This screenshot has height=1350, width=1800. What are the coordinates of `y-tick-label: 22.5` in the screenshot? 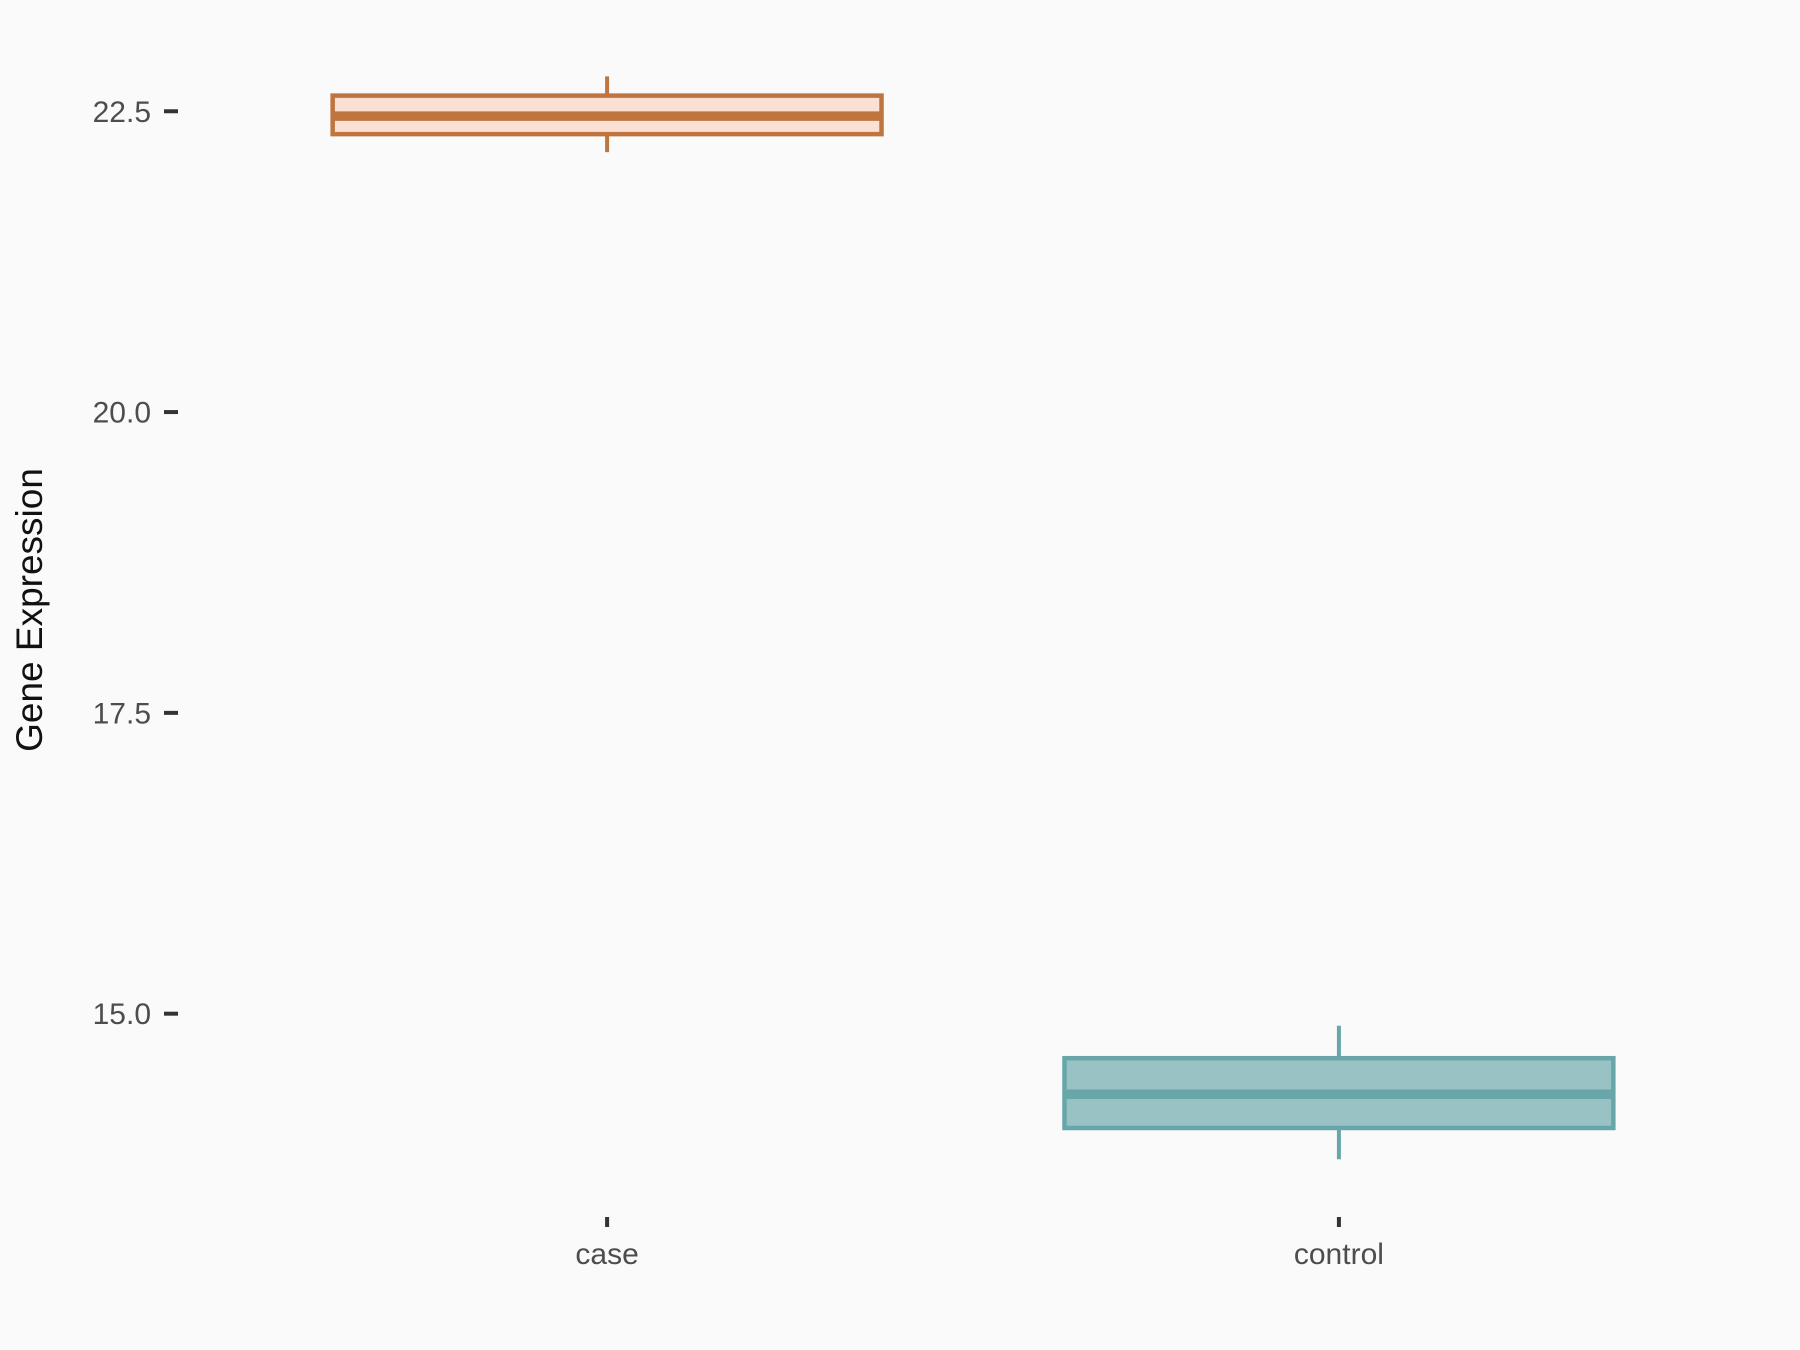 It's located at (122, 112).